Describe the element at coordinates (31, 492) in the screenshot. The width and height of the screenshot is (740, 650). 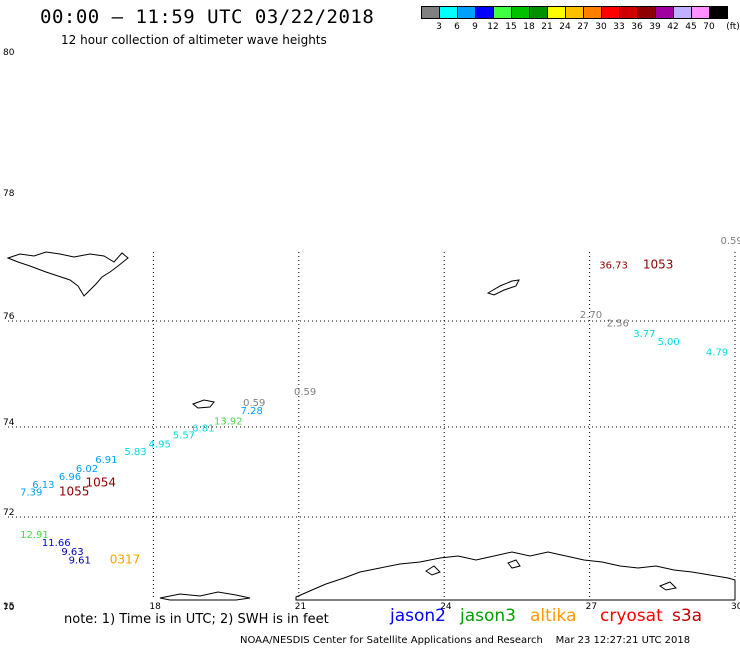
I see `wave-height-label: 7.39` at that location.